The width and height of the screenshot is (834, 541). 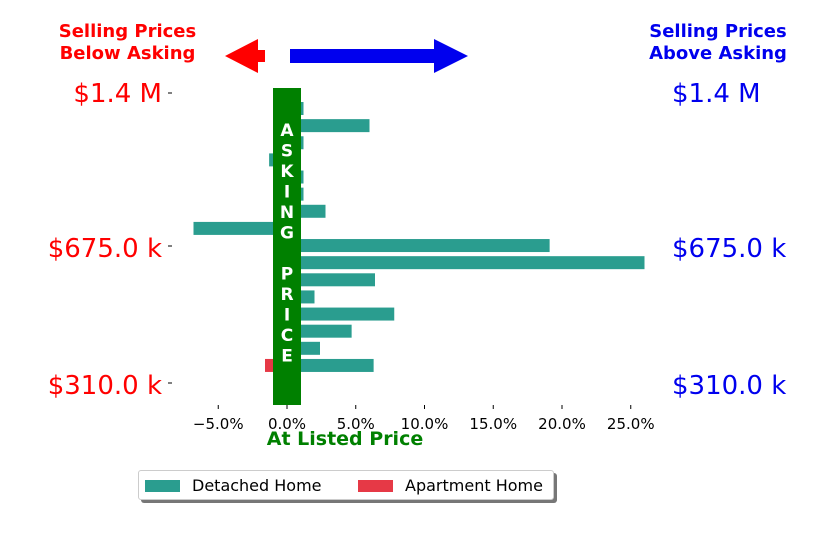 What do you see at coordinates (287, 275) in the screenshot?
I see `band-letter-8: P` at bounding box center [287, 275].